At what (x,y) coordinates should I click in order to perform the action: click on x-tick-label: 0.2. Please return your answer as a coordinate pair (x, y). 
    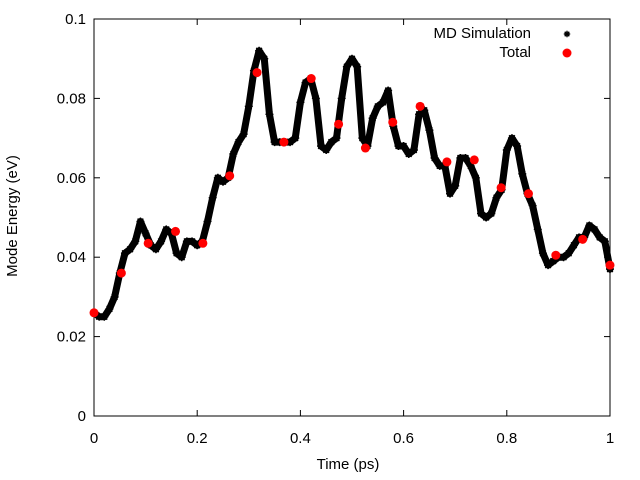
    Looking at the image, I should click on (197, 438).